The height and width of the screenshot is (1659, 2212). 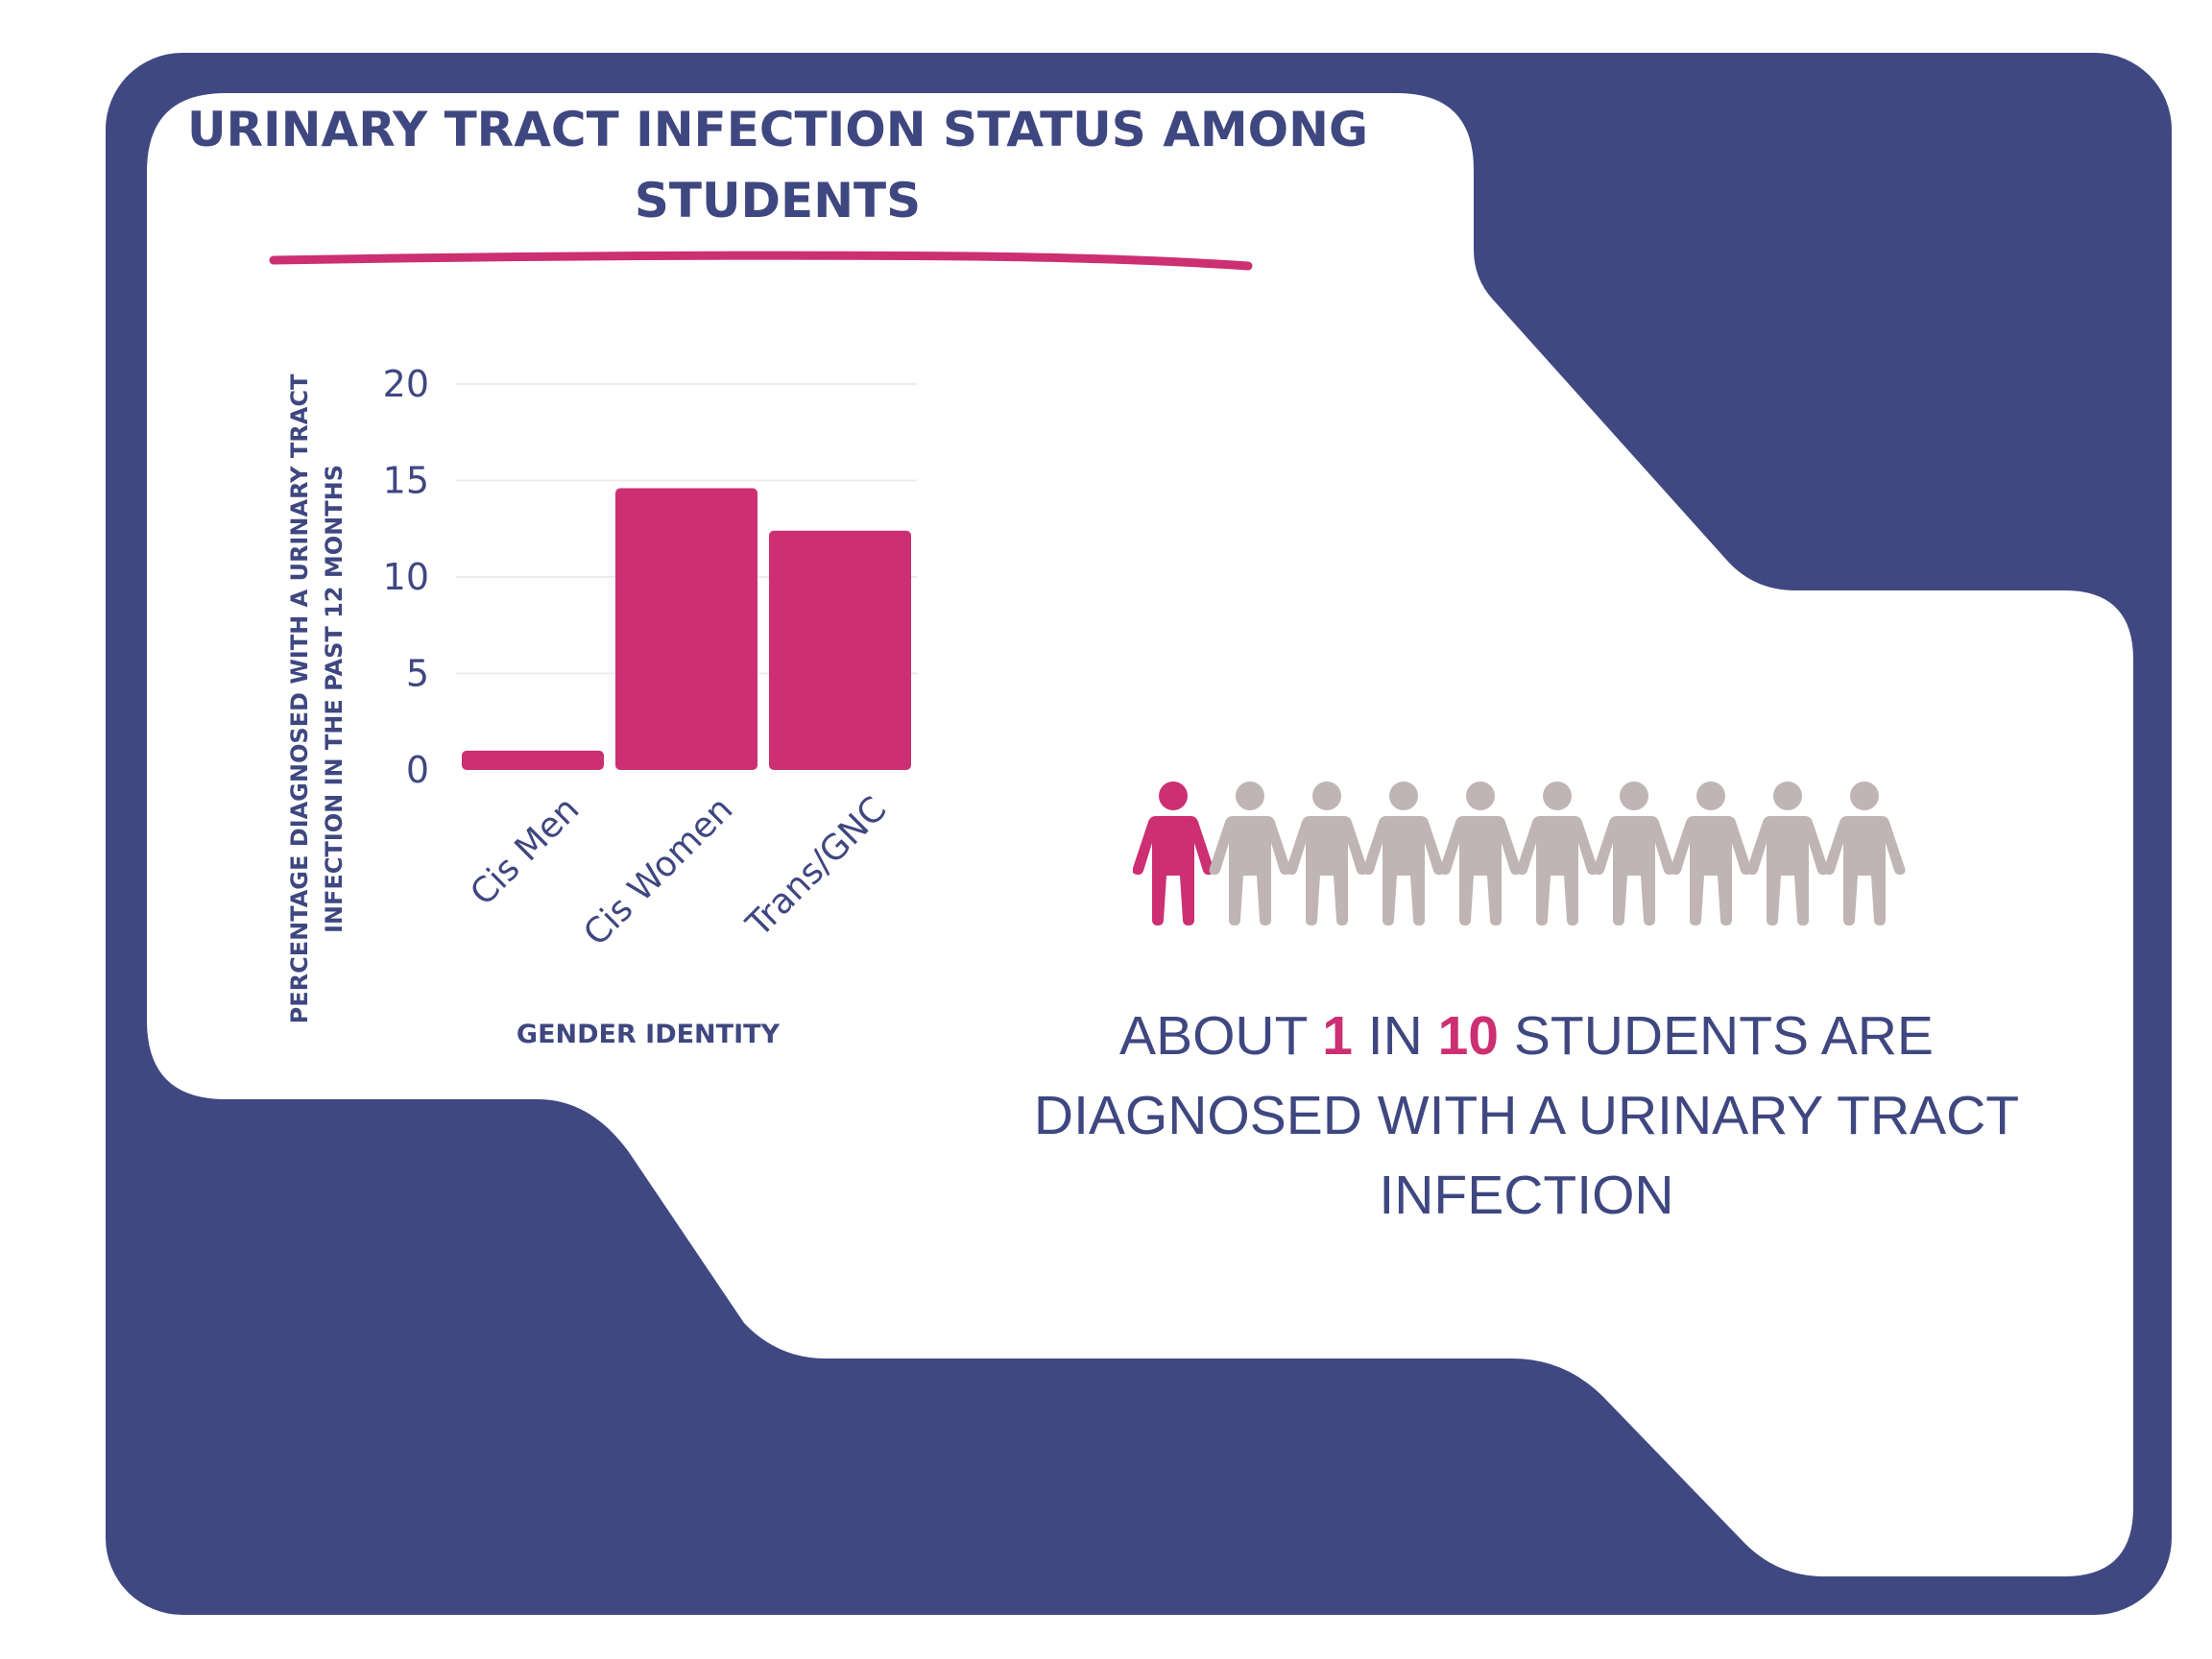 What do you see at coordinates (525, 851) in the screenshot?
I see `x-tick-label: Cis Men` at bounding box center [525, 851].